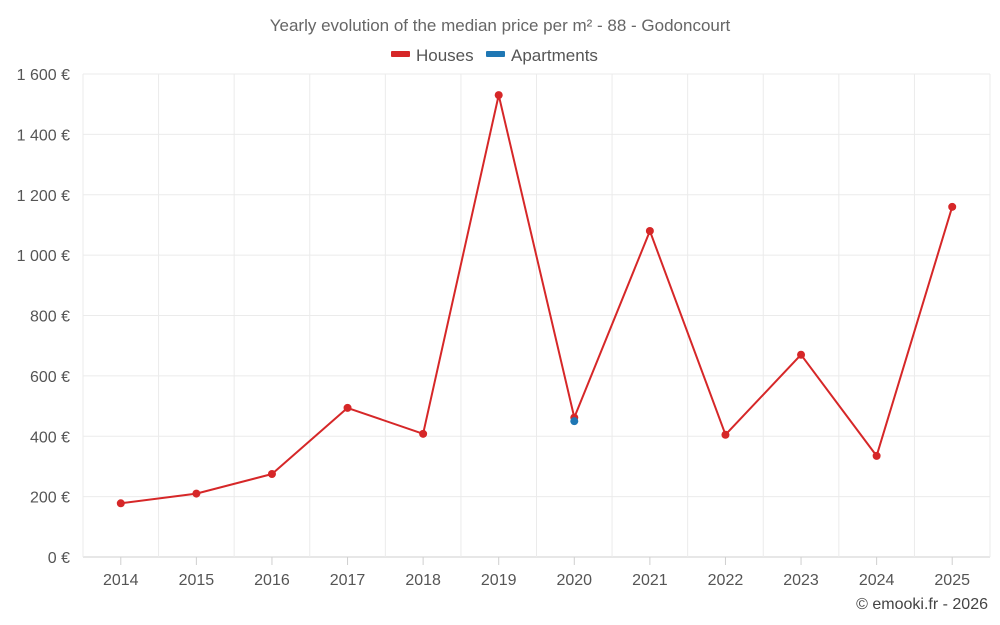 The image size is (1000, 625). I want to click on legend-label-houses: Houses, so click(445, 55).